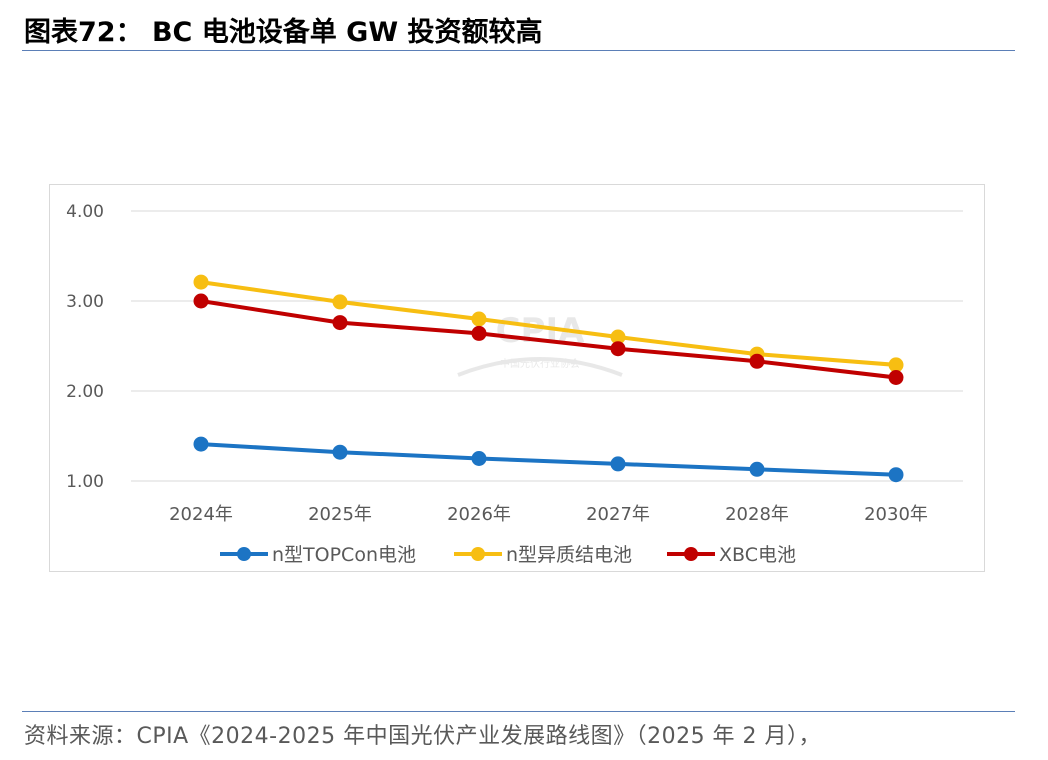 This screenshot has width=1048, height=760. Describe the element at coordinates (283, 32) in the screenshot. I see `figure-title: 图表72： BC 电池设备单 GW 投资额较高` at that location.